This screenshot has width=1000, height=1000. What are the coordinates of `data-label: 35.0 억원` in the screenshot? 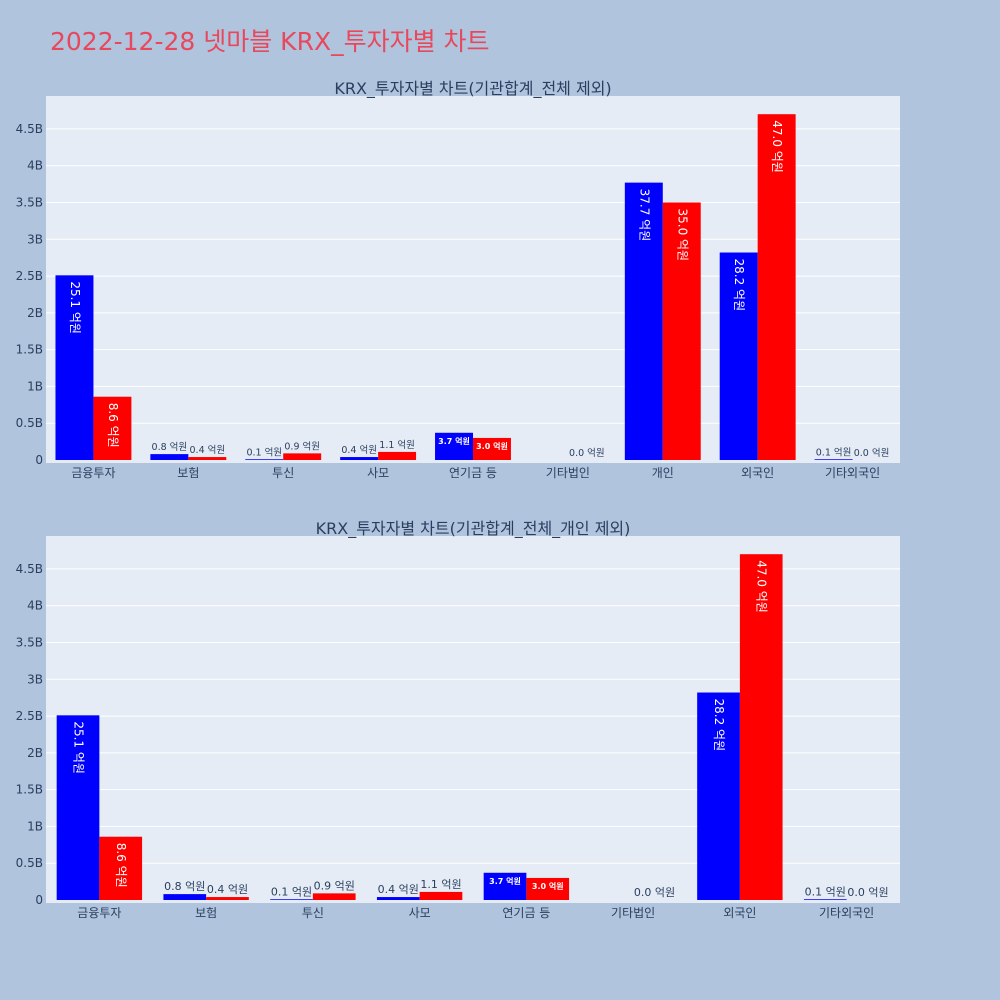 It's located at (682, 234).